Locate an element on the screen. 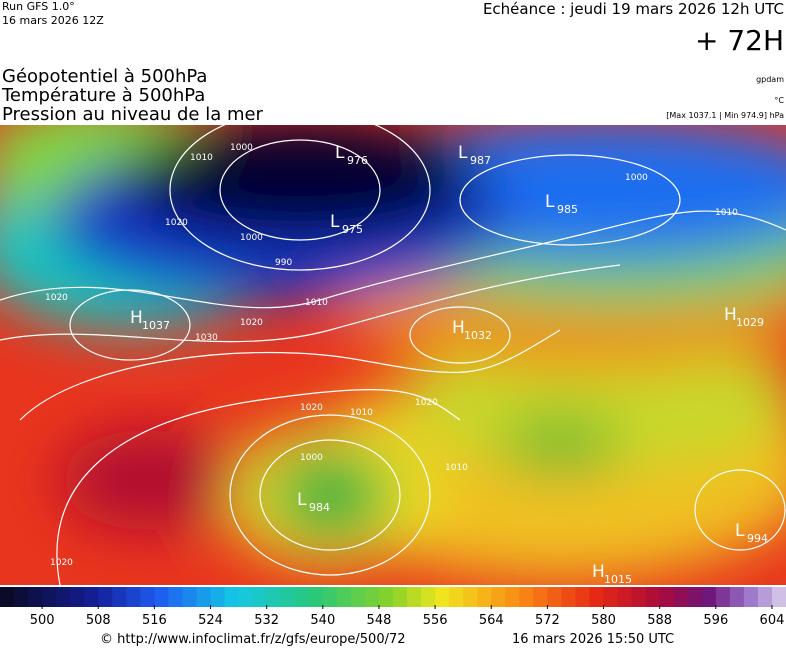 Image resolution: width=786 pixels, height=652 pixels. colorbar-tick-label: 556 is located at coordinates (435, 620).